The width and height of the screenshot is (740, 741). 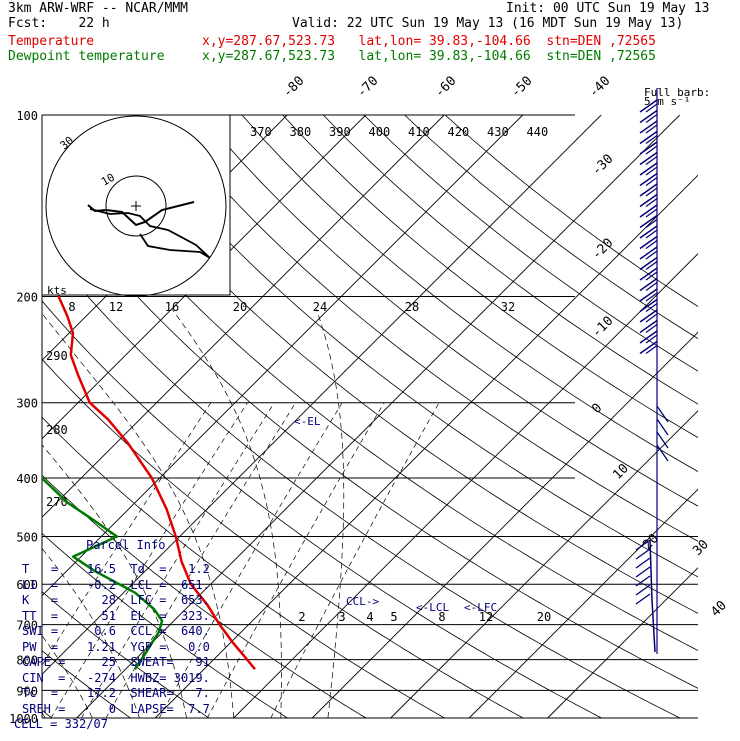 What do you see at coordinates (301, 617) in the screenshot?
I see `mixing-ratio-tick-label: 2` at bounding box center [301, 617].